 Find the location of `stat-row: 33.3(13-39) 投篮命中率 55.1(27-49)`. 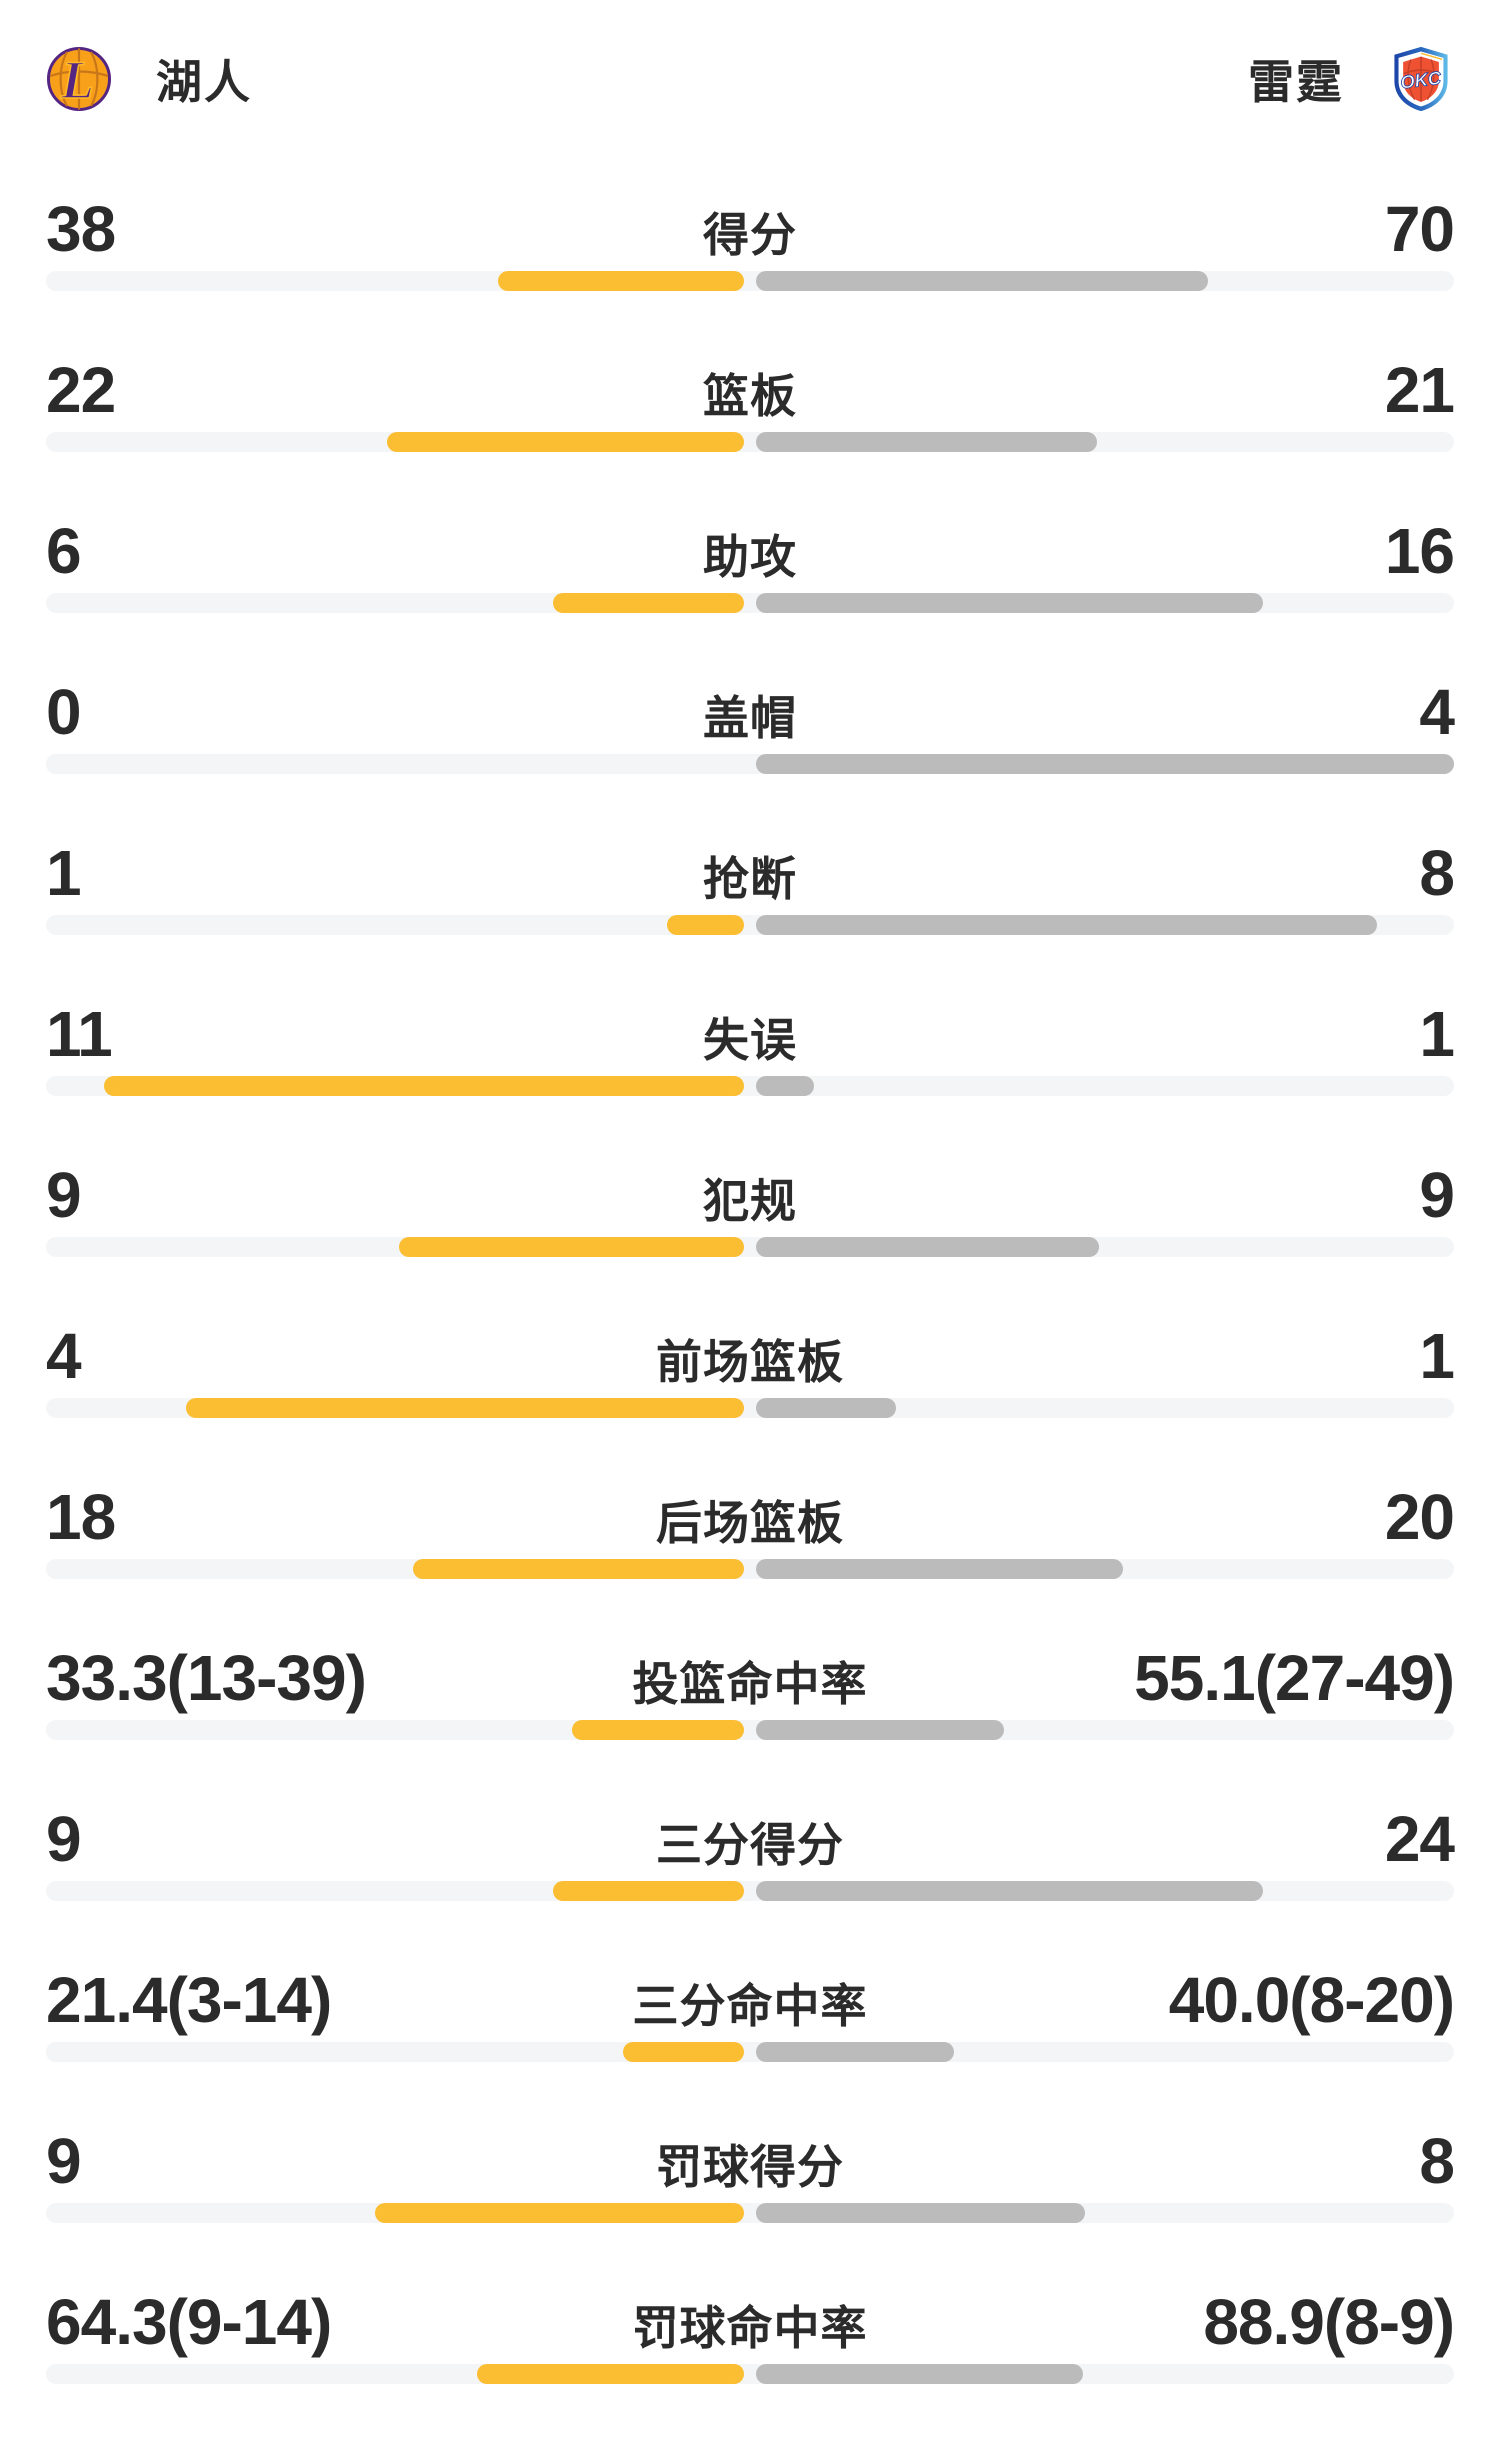

stat-row: 33.3(13-39) 投篮命中率 55.1(27-49) is located at coordinates (750, 1691).